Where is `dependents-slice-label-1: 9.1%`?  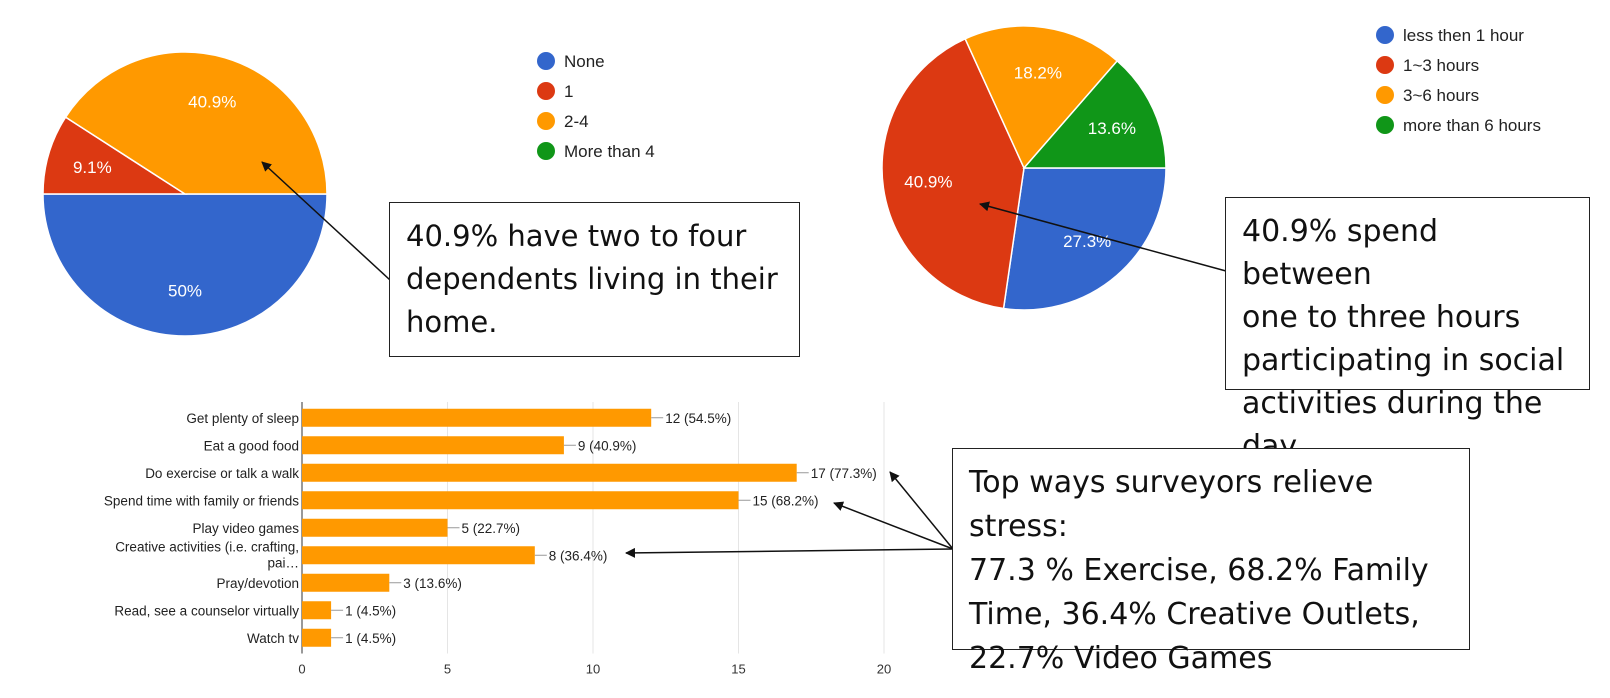 dependents-slice-label-1: 9.1% is located at coordinates (92, 167).